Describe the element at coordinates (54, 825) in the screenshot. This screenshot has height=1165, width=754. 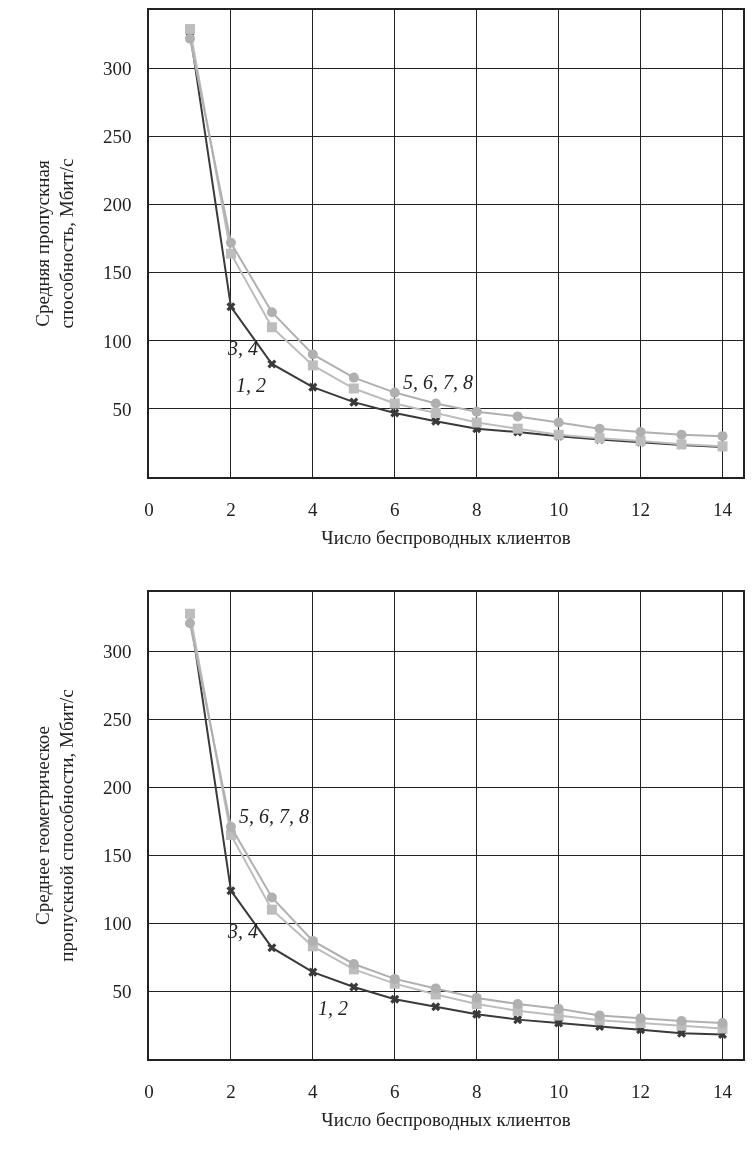
I see `y-axis-title: Среднее геометрическое пропускной способности, Мбит/с` at that location.